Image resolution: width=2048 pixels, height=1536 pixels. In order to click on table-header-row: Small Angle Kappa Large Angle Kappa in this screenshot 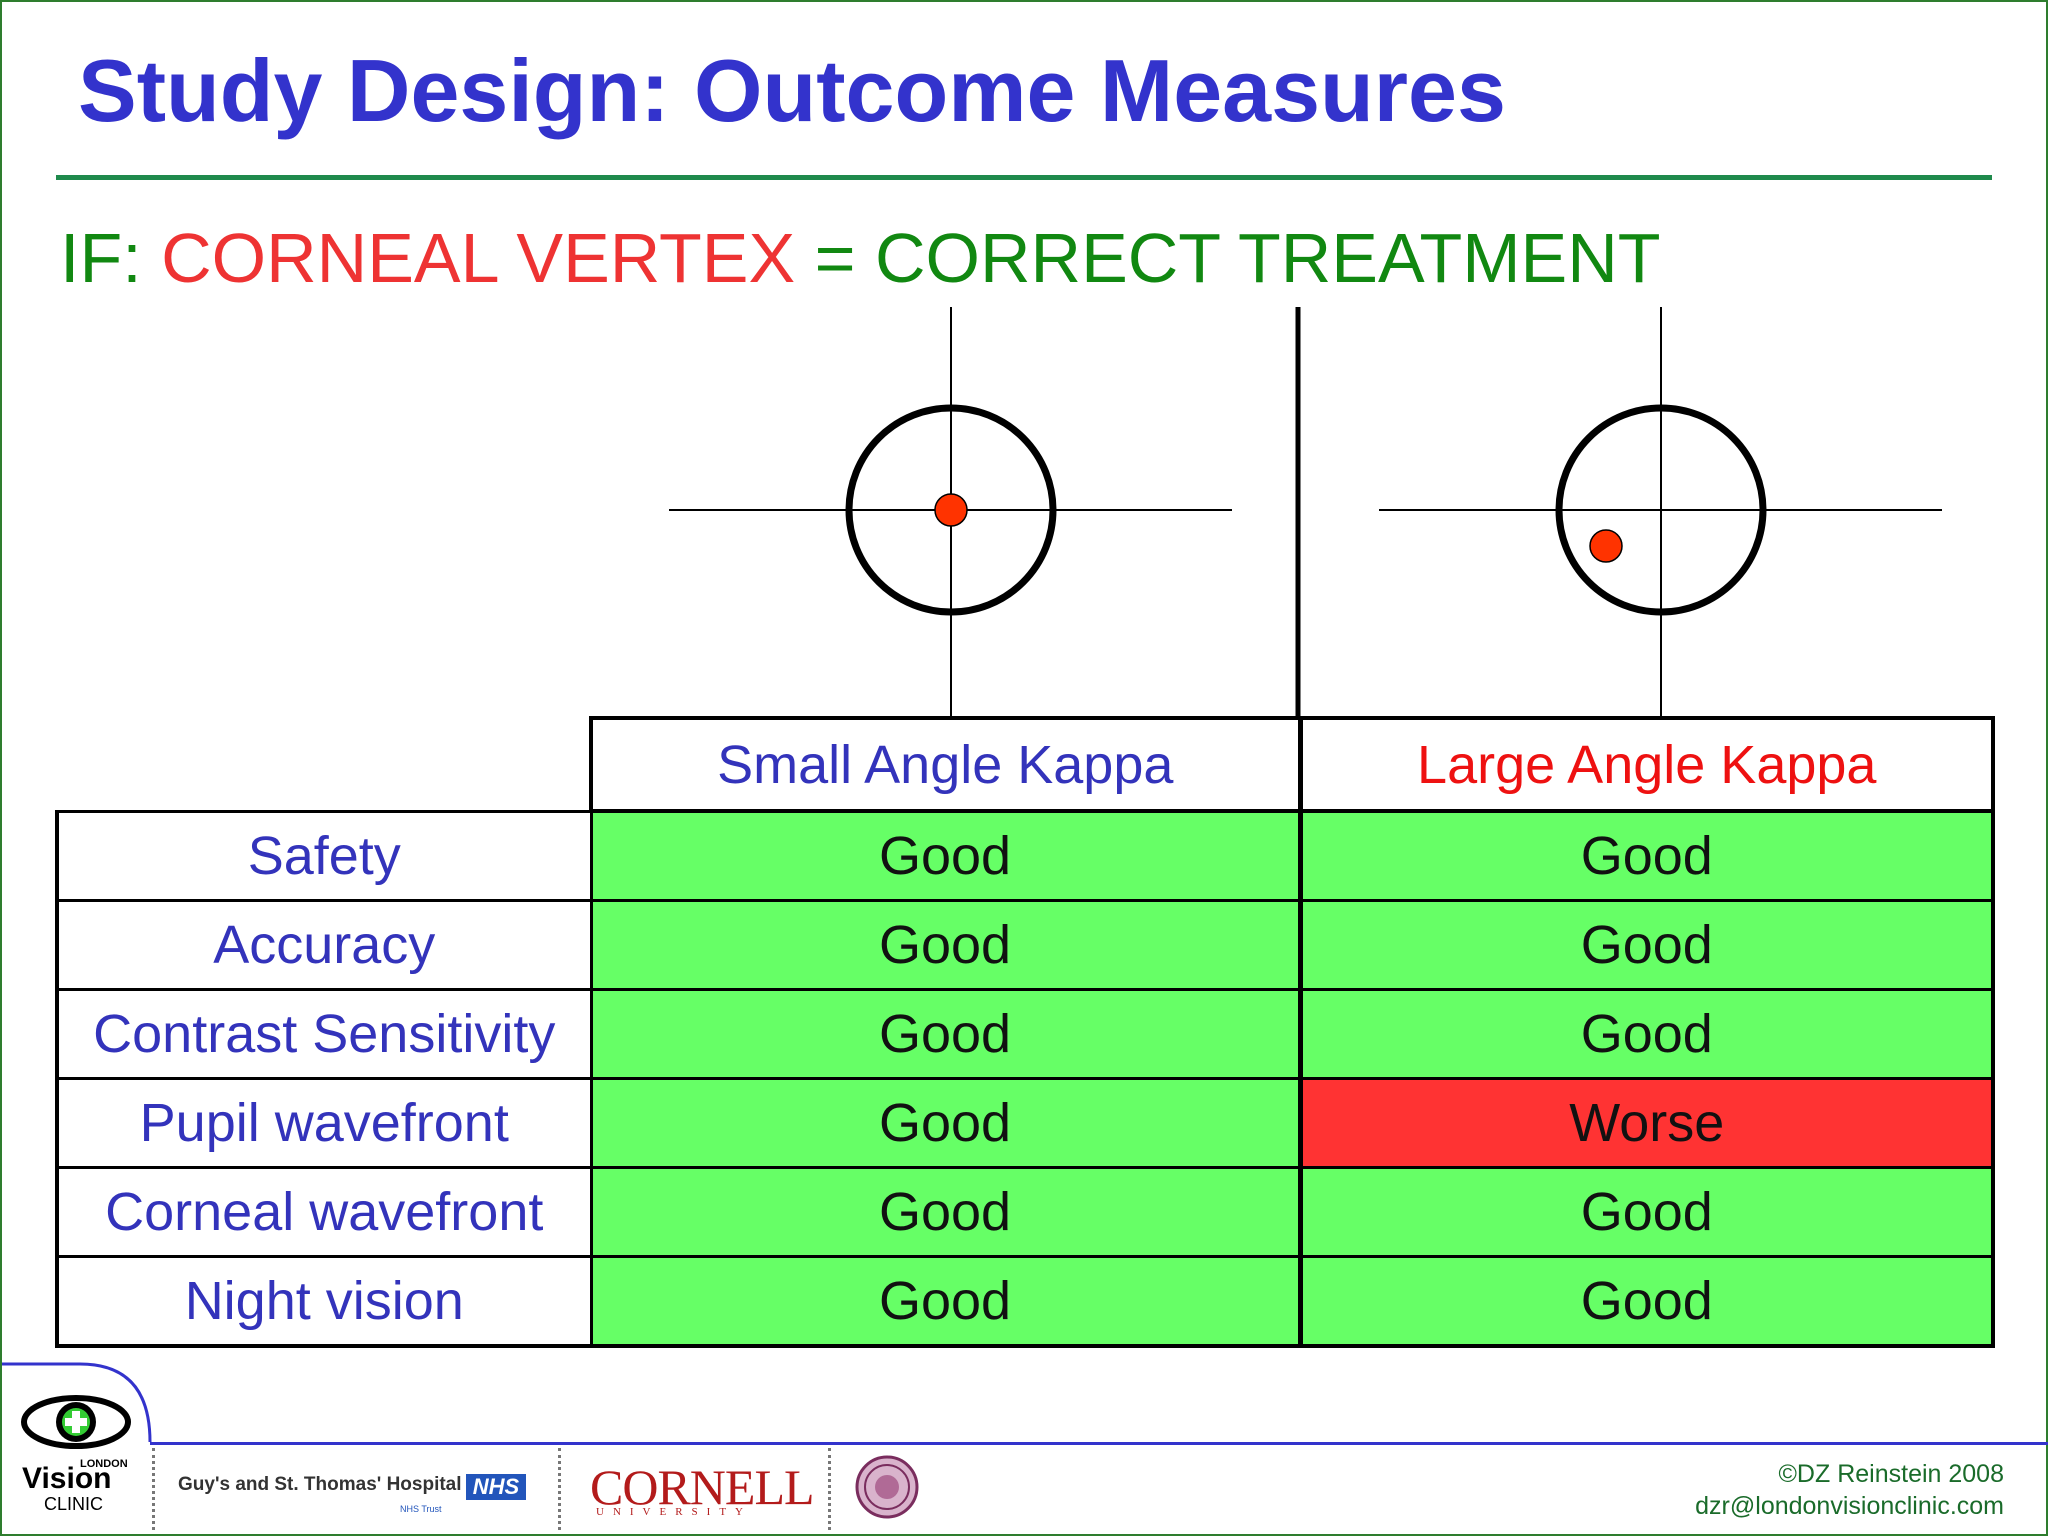, I will do `click(1026, 764)`.